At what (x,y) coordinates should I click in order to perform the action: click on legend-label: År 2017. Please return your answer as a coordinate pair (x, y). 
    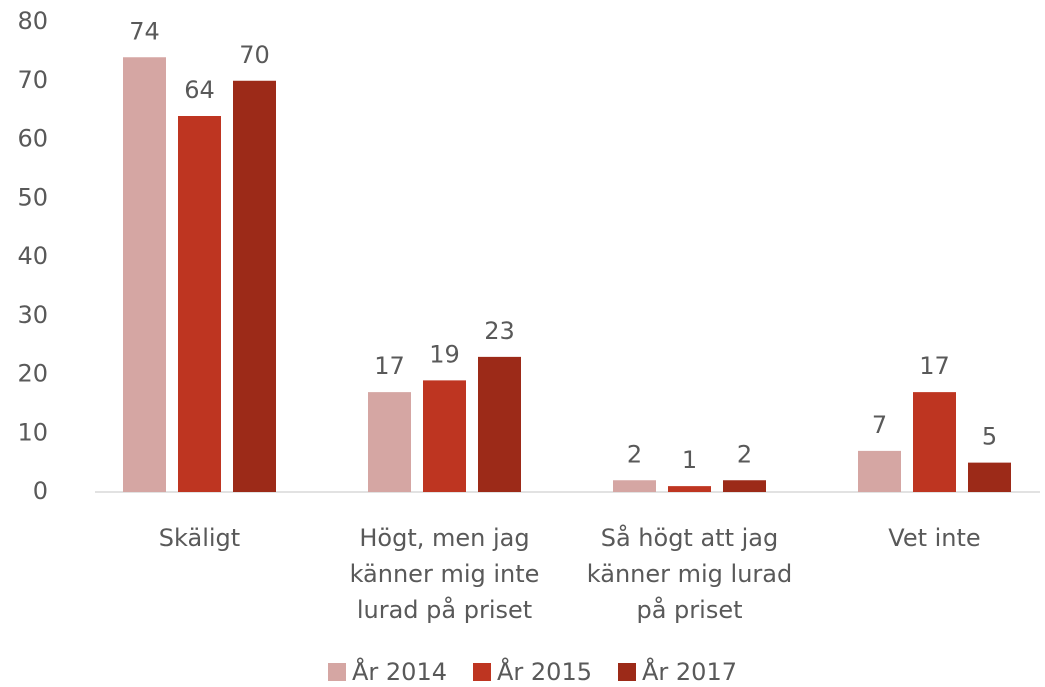
    Looking at the image, I should click on (689, 671).